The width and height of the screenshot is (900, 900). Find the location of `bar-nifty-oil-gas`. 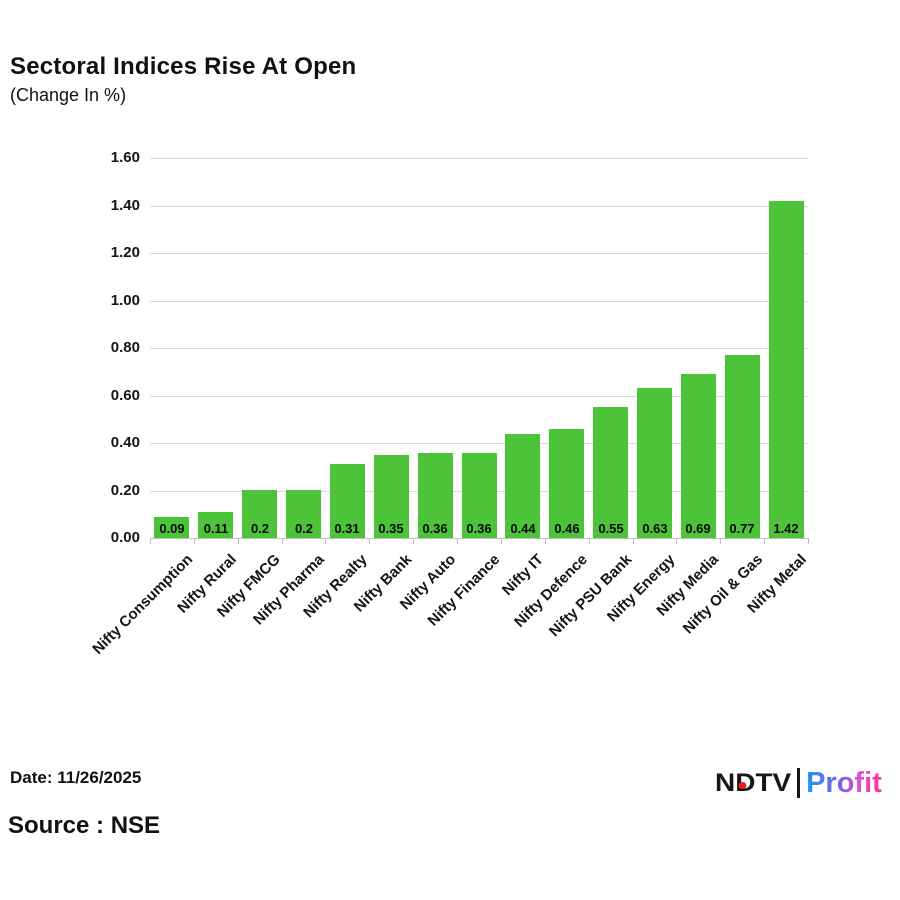

bar-nifty-oil-gas is located at coordinates (742, 446).